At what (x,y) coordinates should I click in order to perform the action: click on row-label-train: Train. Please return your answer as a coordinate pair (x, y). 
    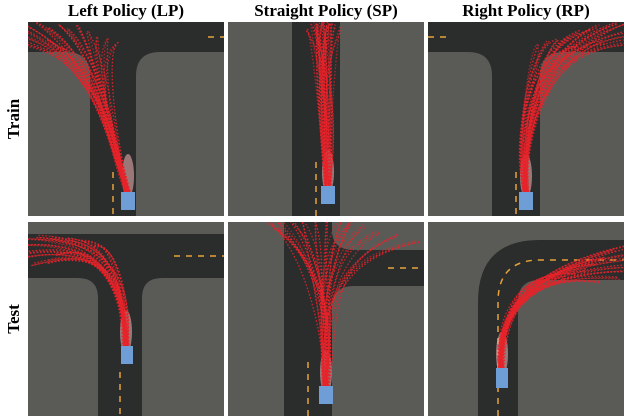
    Looking at the image, I should click on (14, 119).